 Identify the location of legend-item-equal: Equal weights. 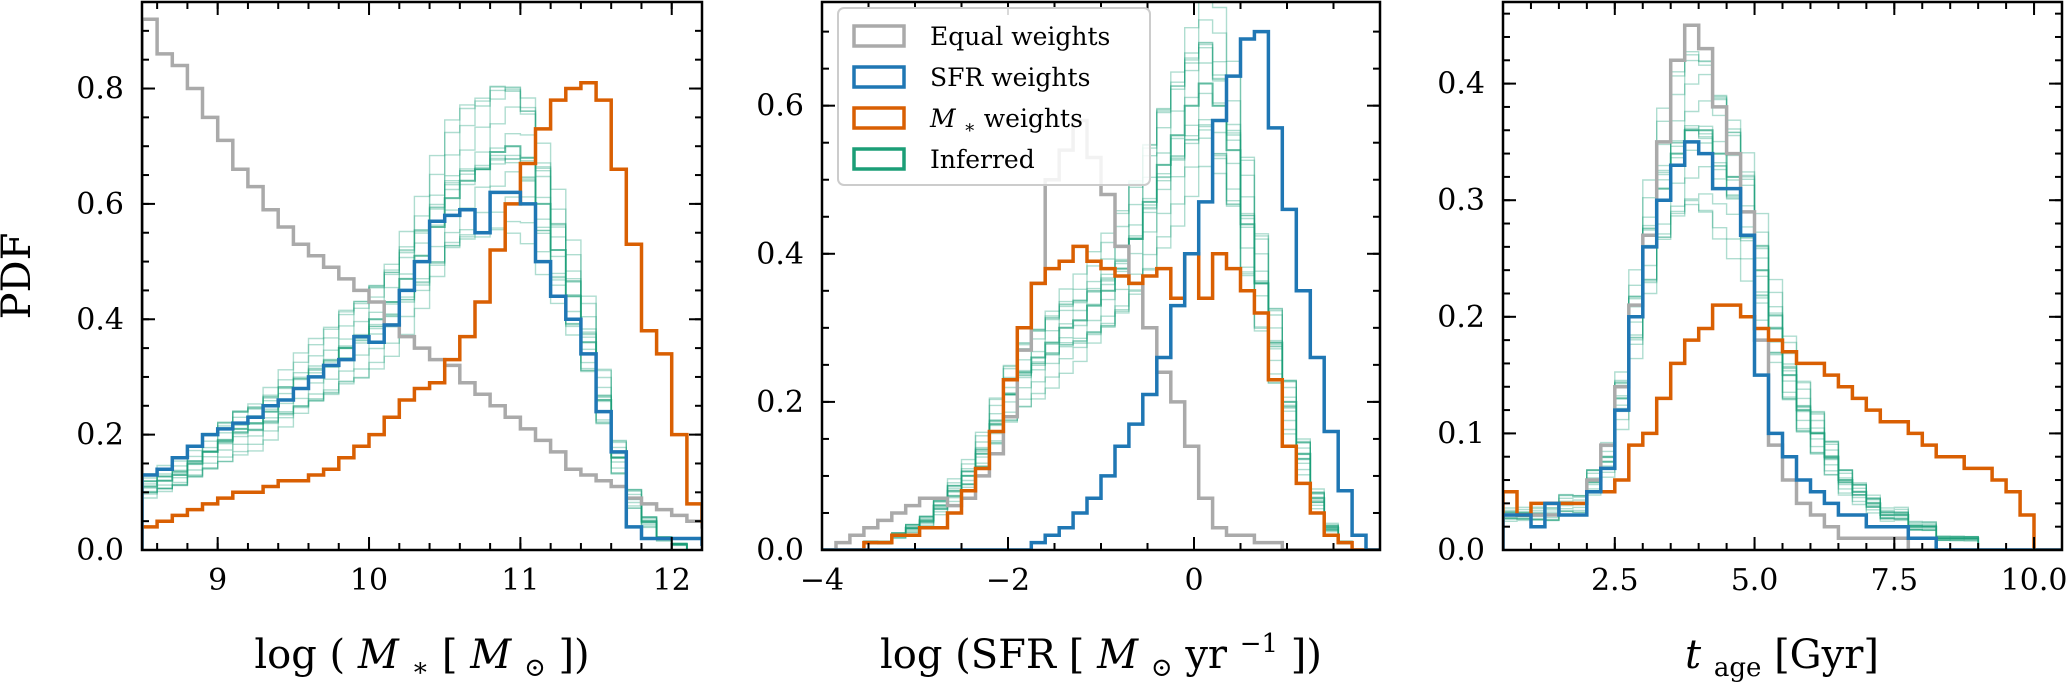
(981, 36).